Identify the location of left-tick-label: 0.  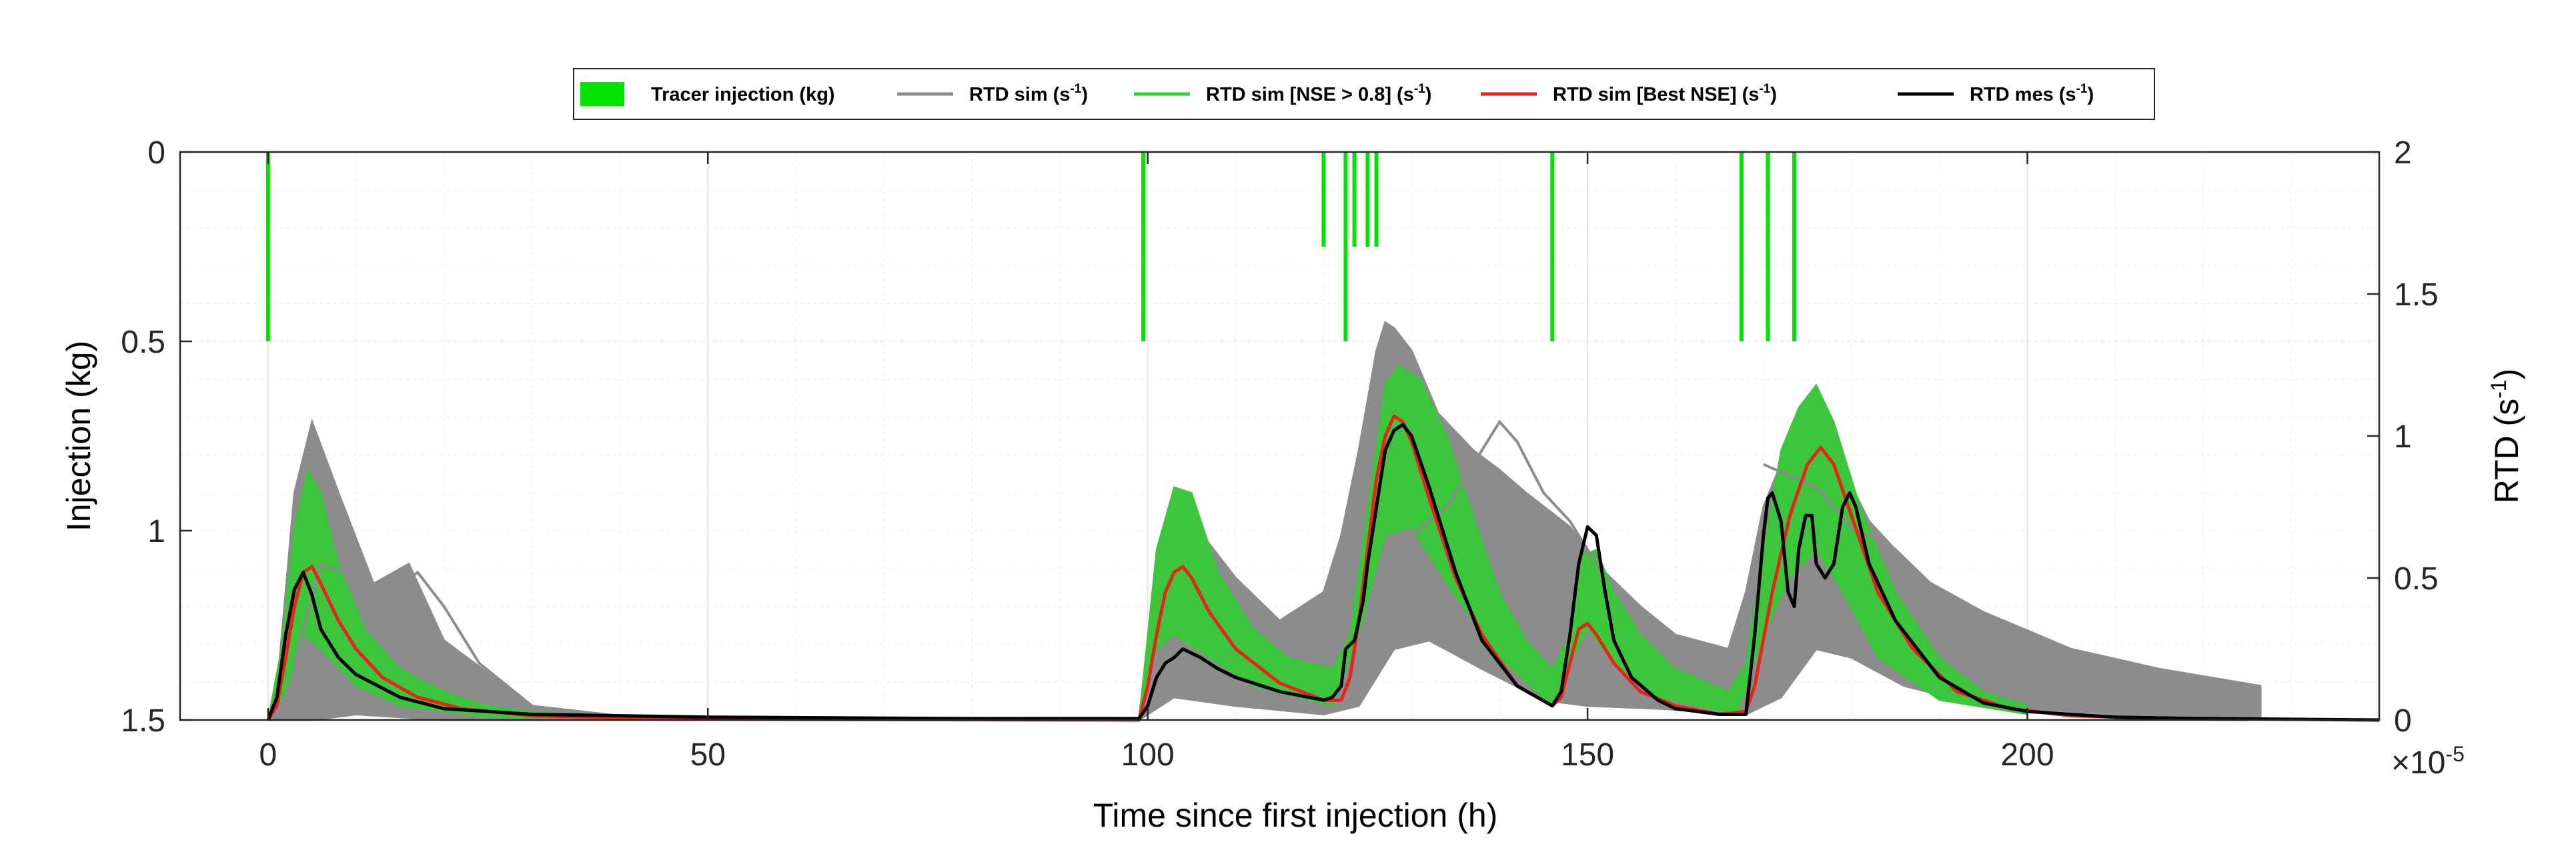
(156, 153).